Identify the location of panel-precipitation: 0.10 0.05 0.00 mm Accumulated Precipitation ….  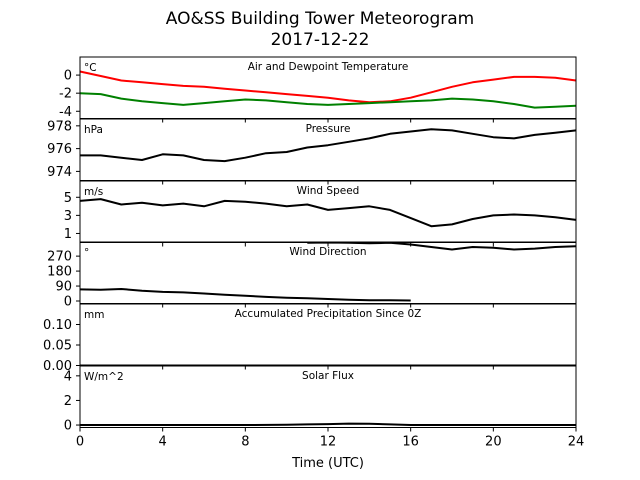
(310, 338).